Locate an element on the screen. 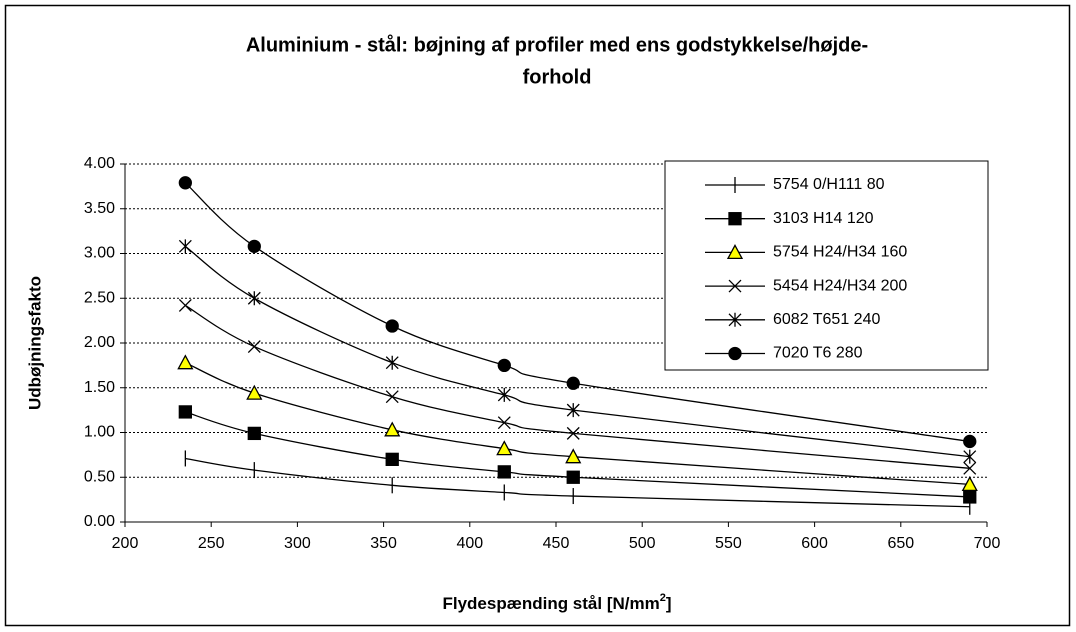  x-tick-label: 550 is located at coordinates (728, 543).